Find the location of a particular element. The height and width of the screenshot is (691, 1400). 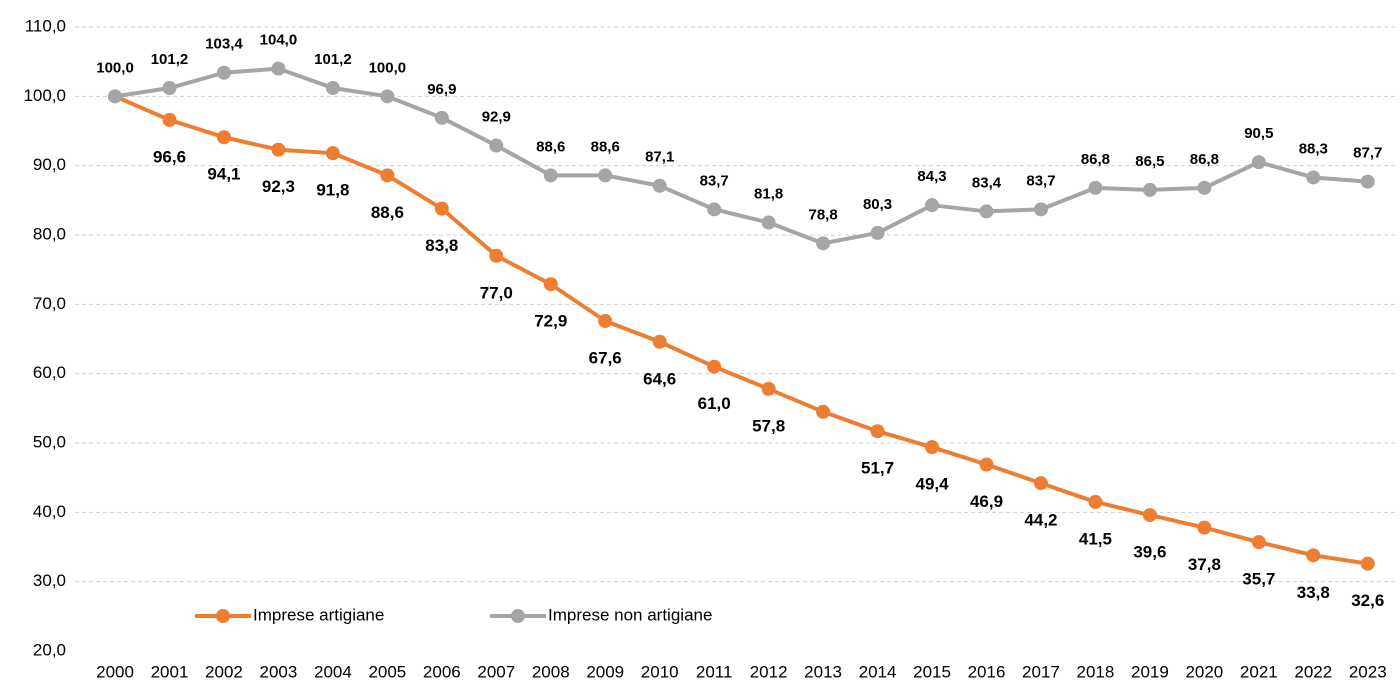

x-tick-label: 2004 is located at coordinates (333, 671).